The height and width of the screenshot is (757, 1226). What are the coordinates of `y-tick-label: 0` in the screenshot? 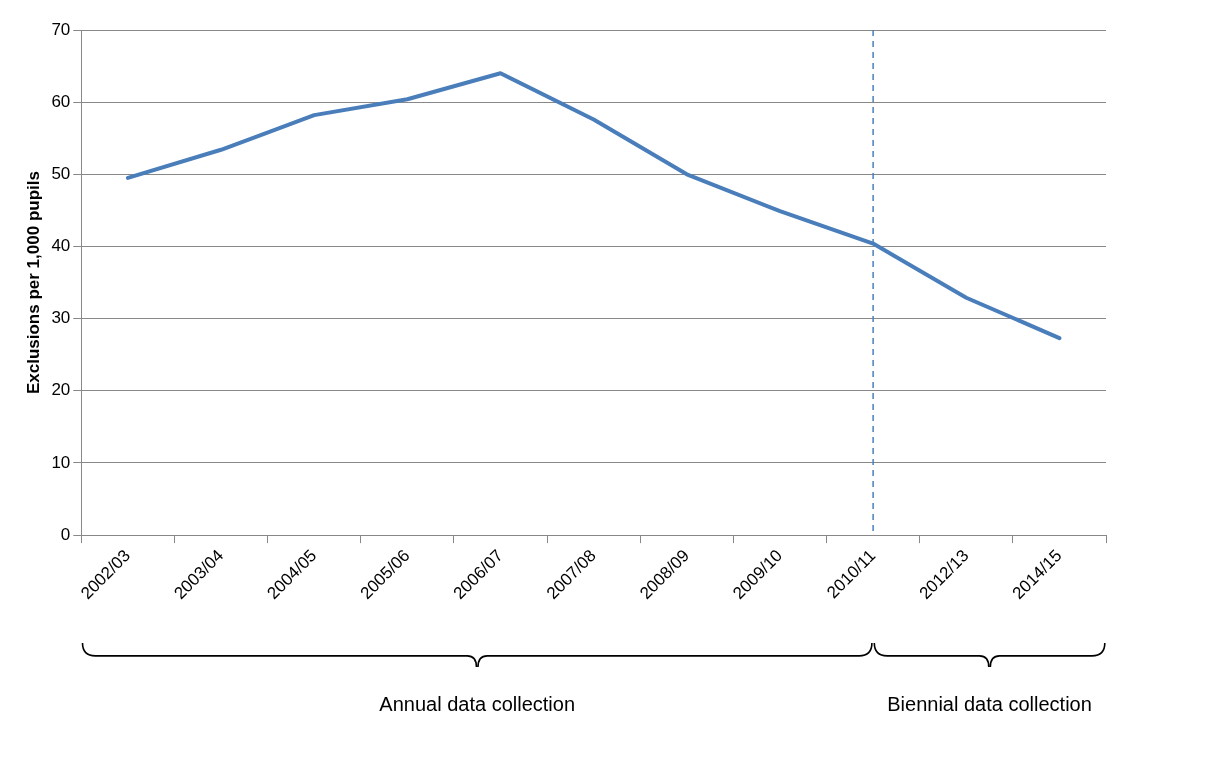 It's located at (65, 534).